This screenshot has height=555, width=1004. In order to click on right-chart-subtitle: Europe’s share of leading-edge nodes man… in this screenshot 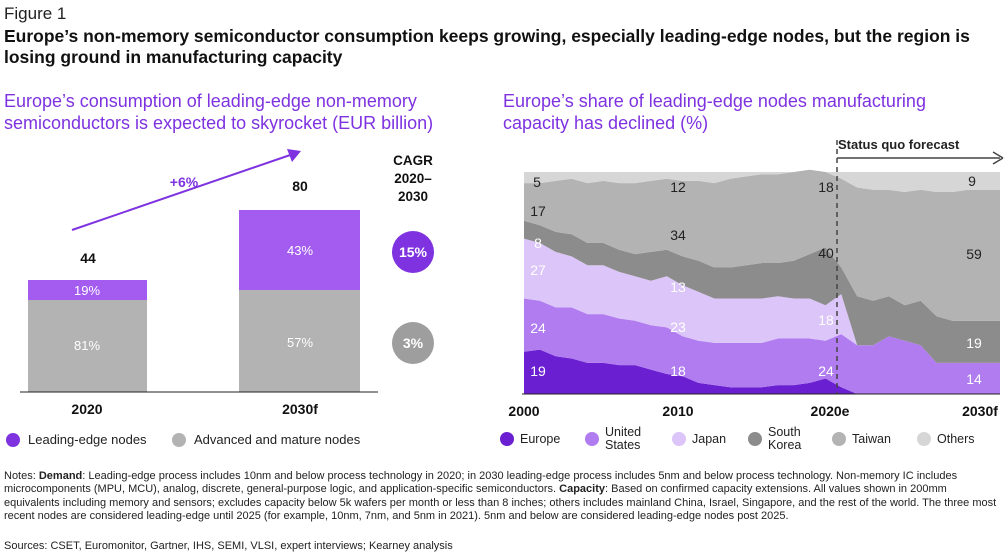, I will do `click(714, 112)`.